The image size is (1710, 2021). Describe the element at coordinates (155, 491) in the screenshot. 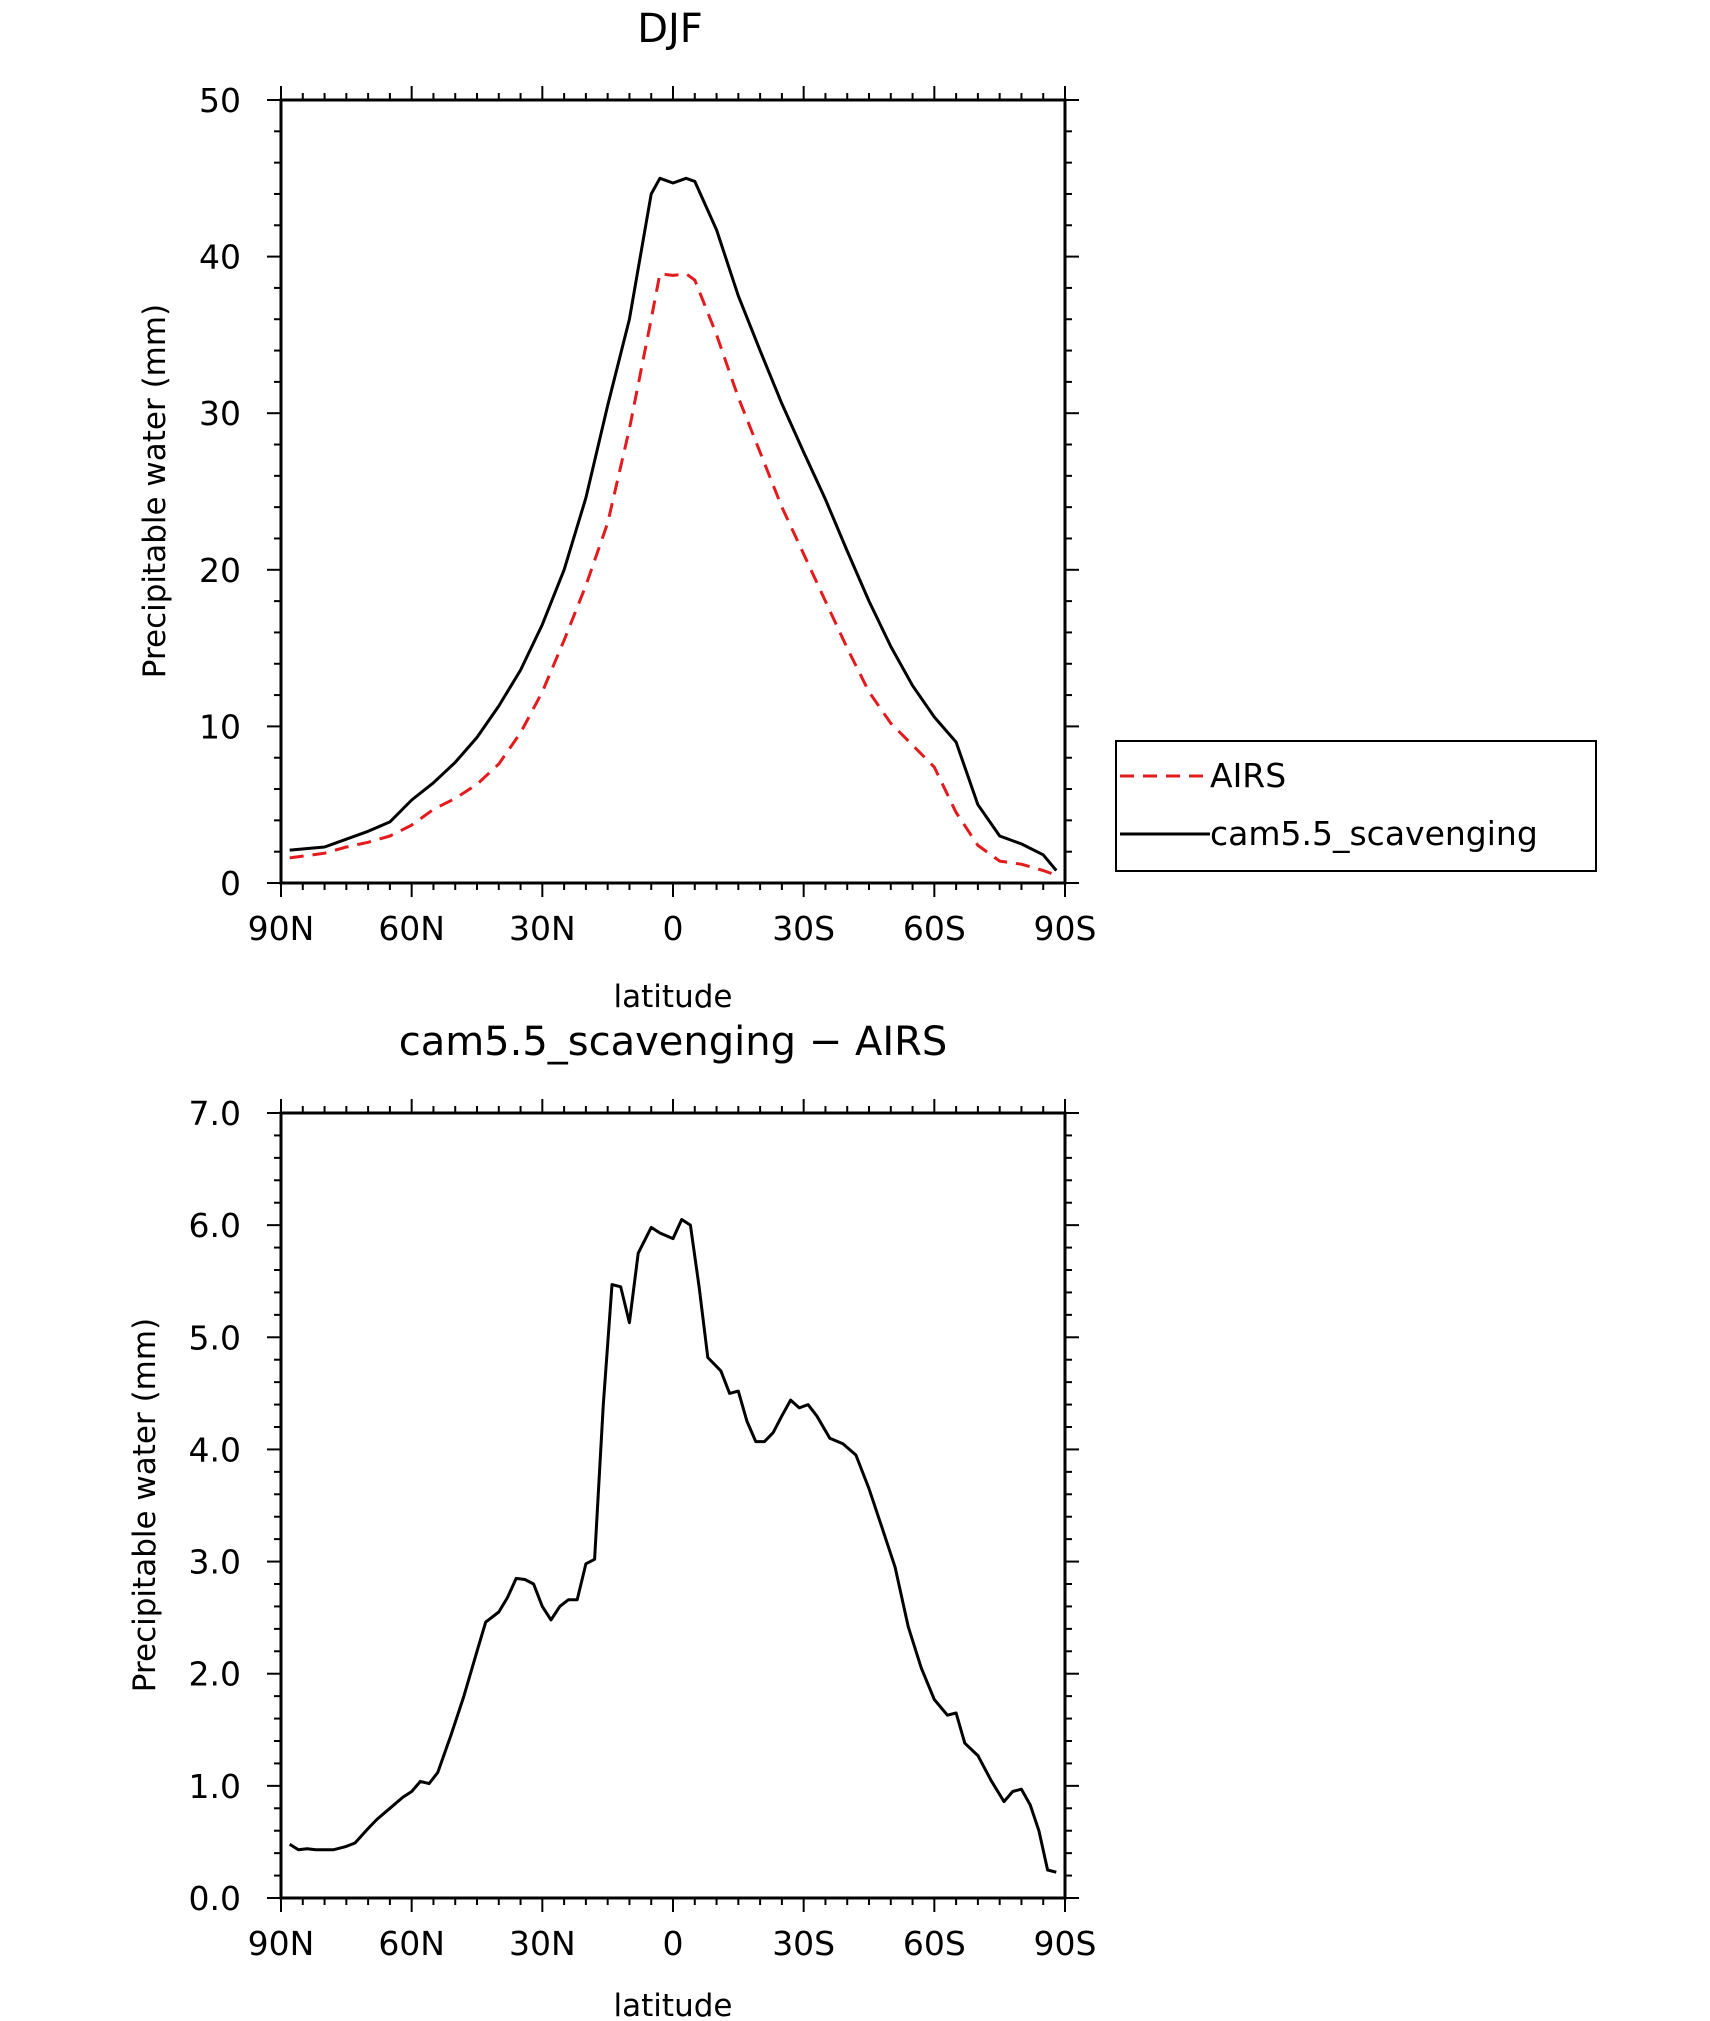

I see `djf-ylabel: Precipitable water (mm)` at that location.